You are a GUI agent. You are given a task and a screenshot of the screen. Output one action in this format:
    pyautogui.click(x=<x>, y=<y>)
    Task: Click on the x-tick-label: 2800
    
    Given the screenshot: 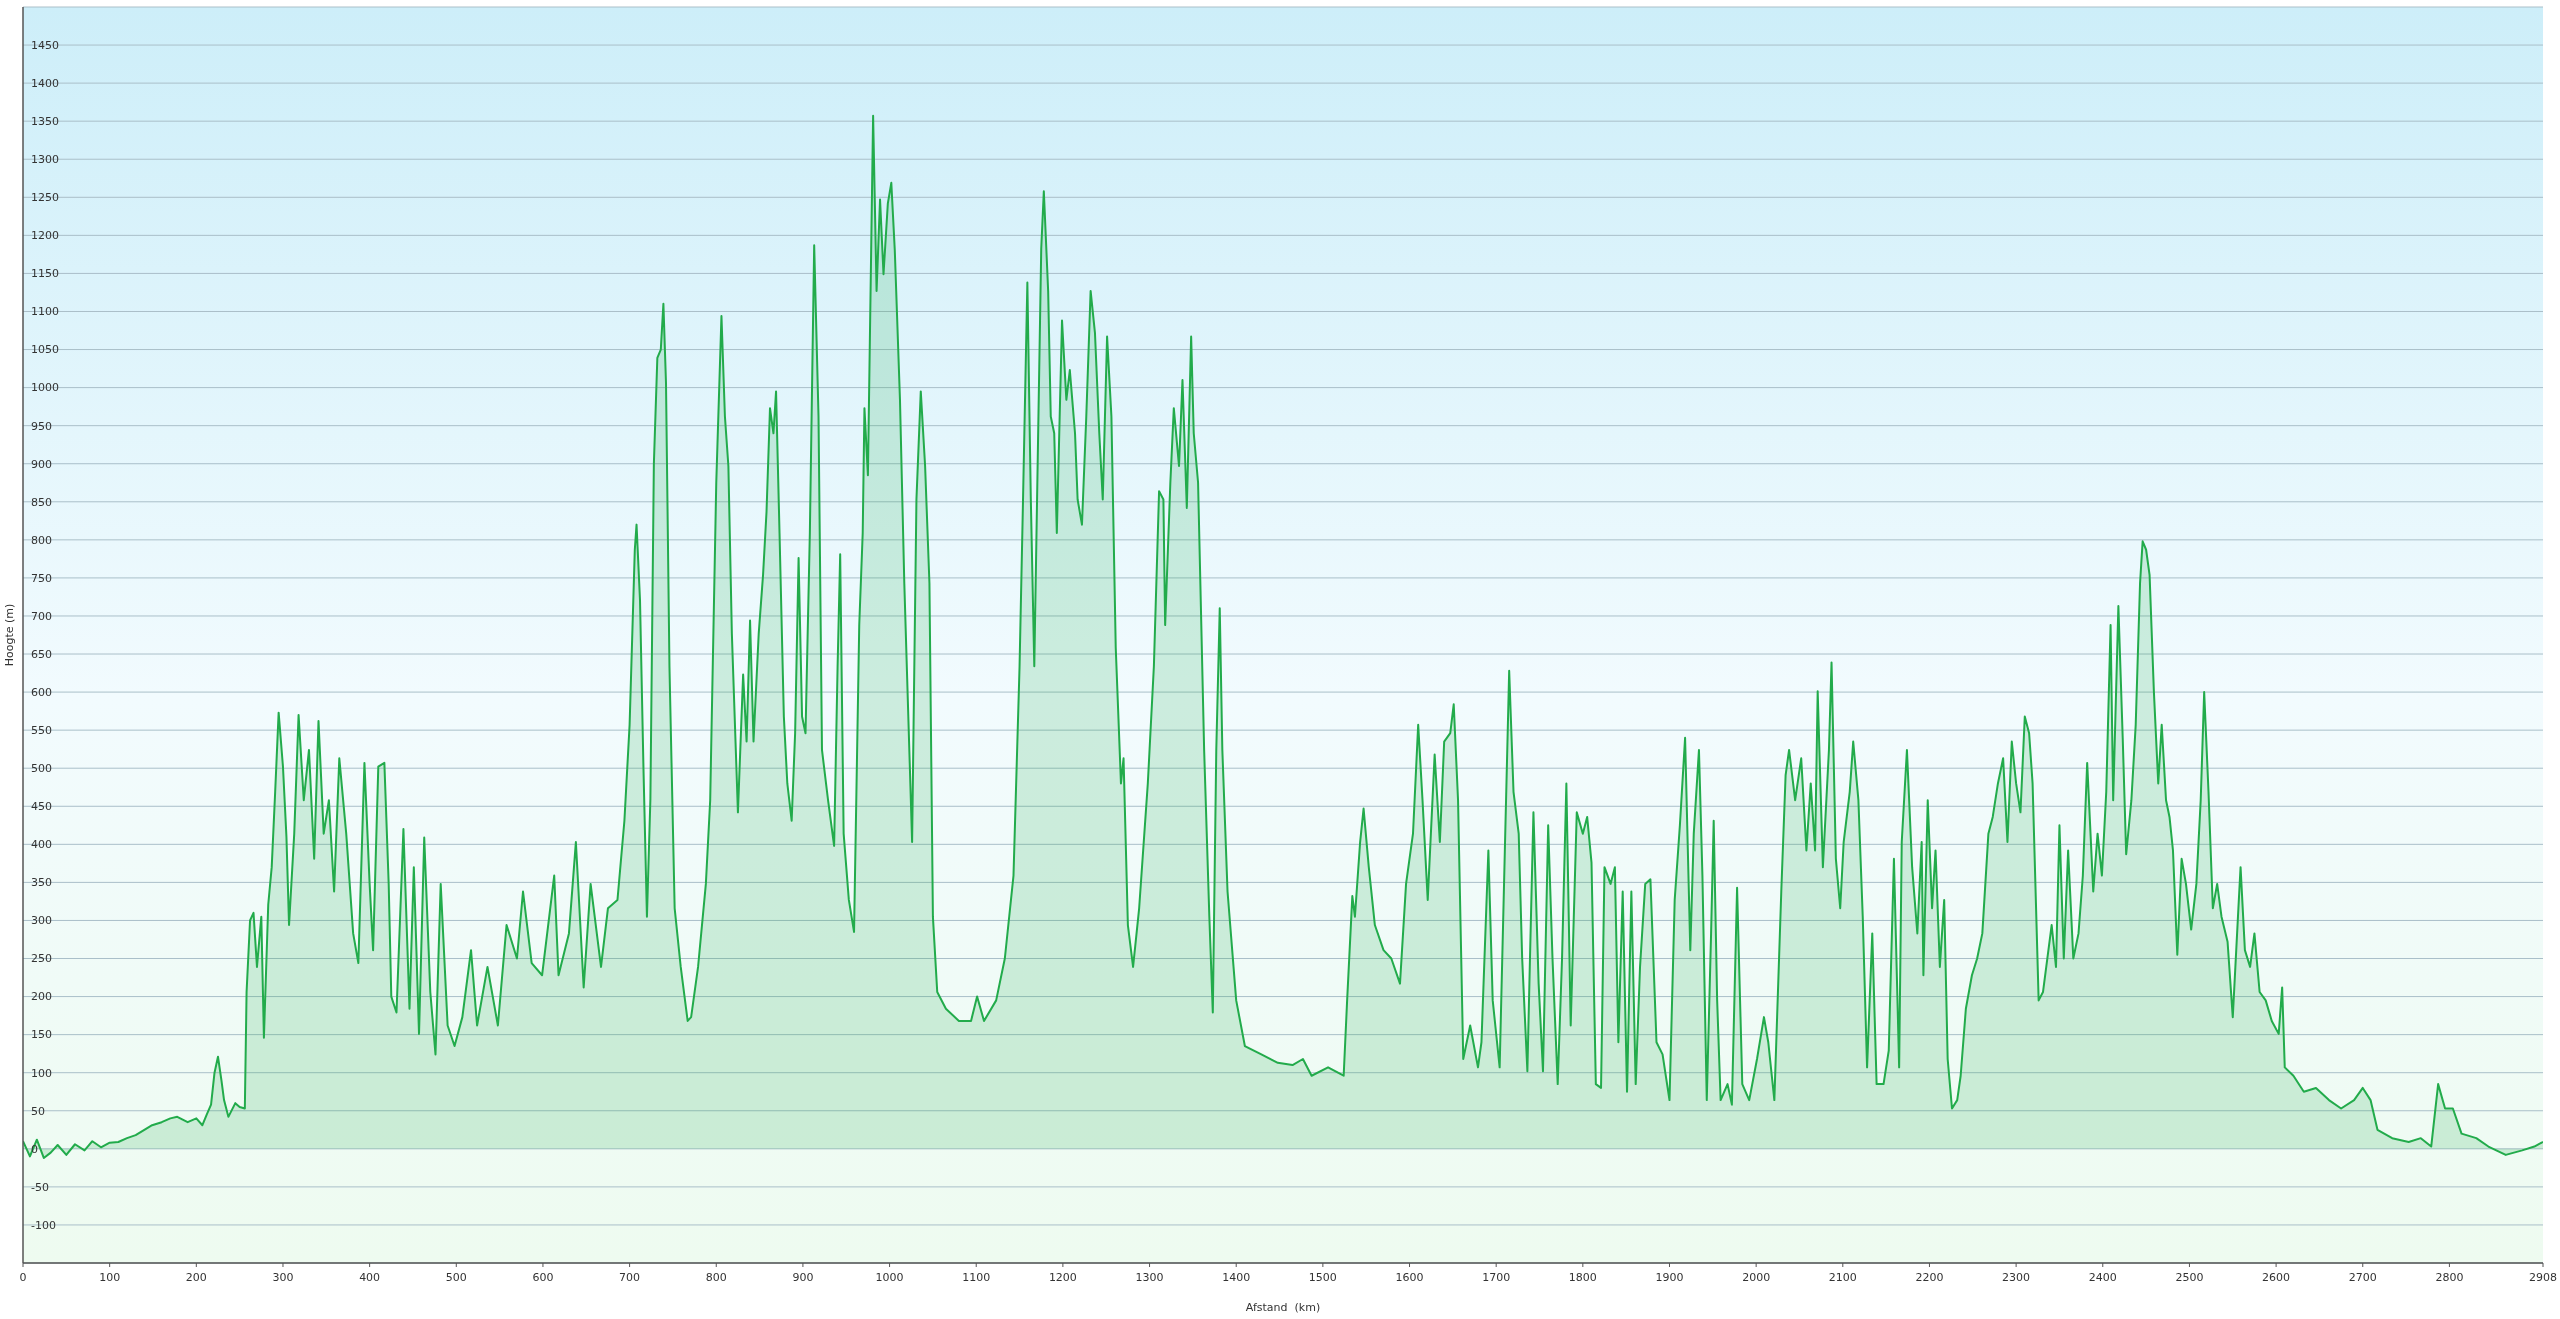 What is the action you would take?
    pyautogui.click(x=2449, y=1277)
    